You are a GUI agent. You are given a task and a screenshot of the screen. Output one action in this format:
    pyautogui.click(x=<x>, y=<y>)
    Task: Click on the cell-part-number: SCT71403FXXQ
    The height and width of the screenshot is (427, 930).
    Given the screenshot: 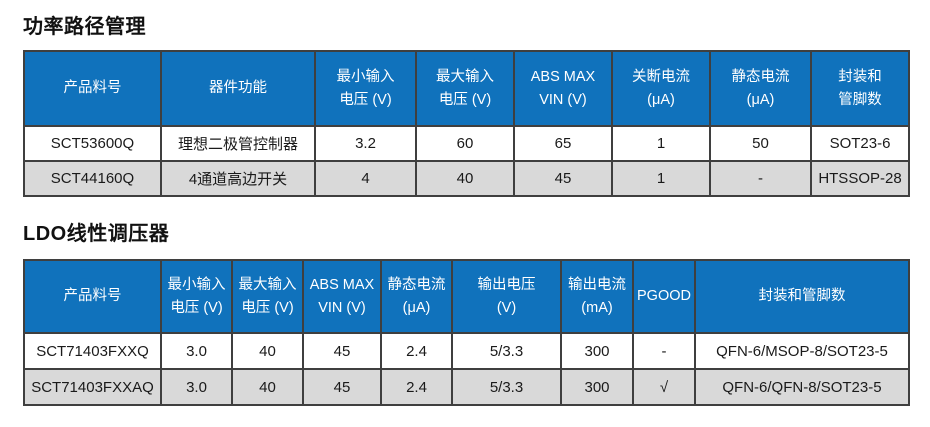 What is the action you would take?
    pyautogui.click(x=92, y=351)
    